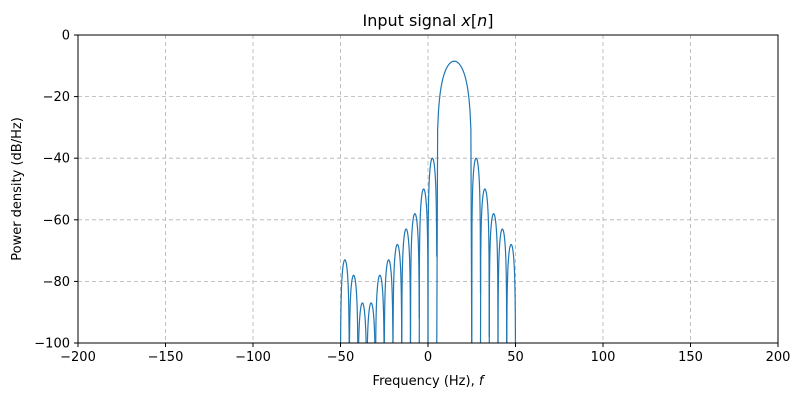  Describe the element at coordinates (428, 357) in the screenshot. I see `x-tick-label: 0` at that location.